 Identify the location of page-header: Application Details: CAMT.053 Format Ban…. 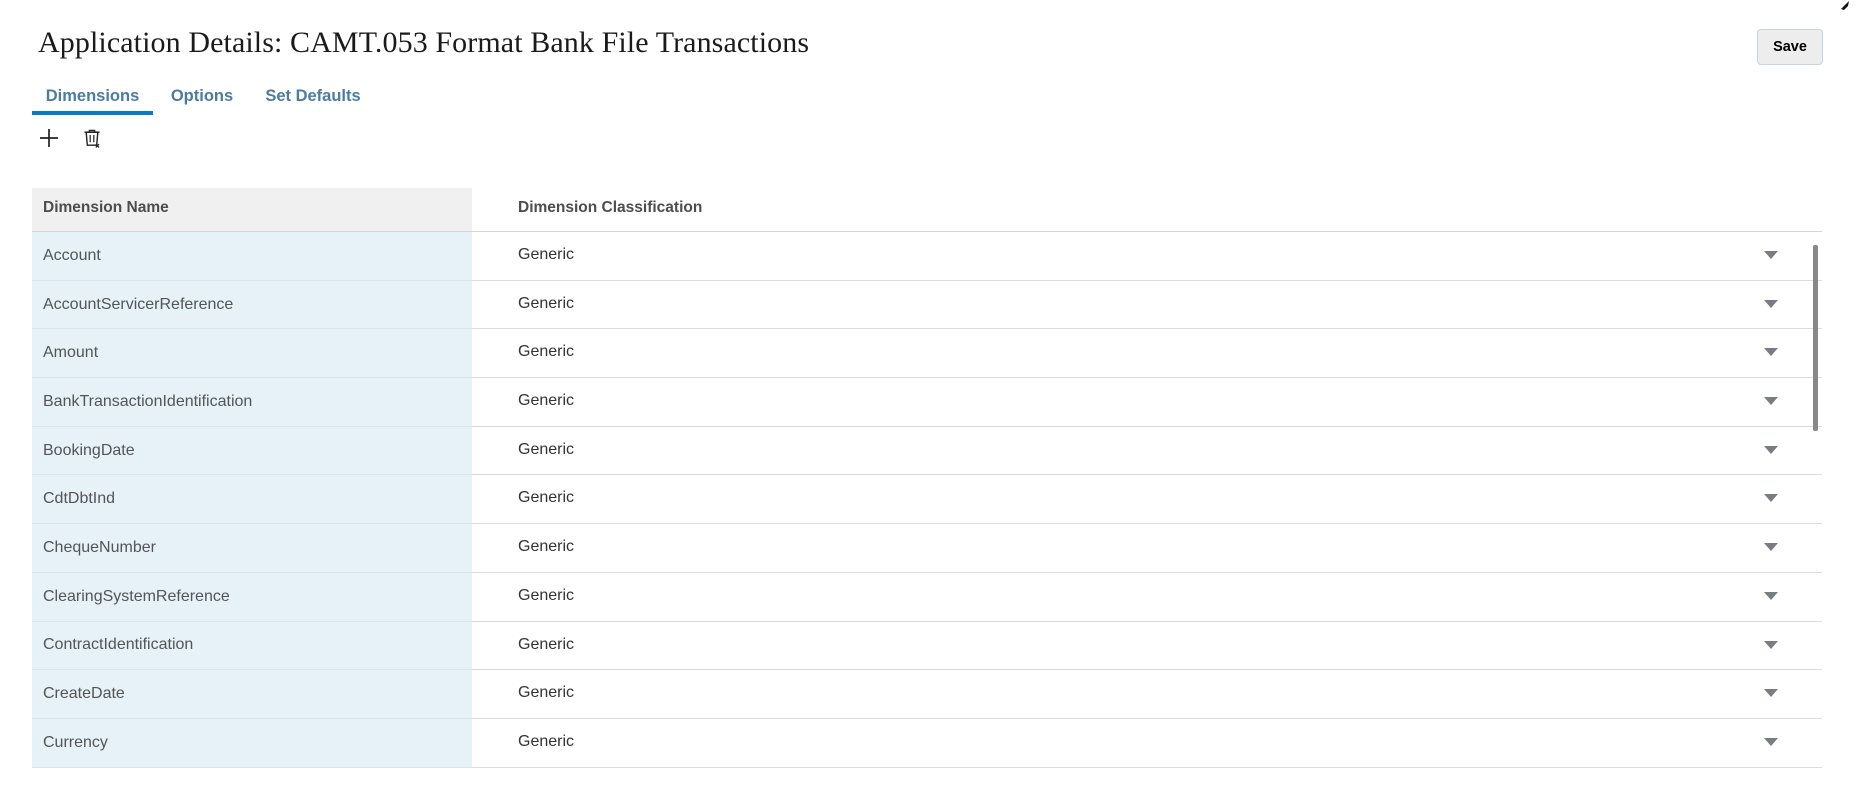
(930, 37).